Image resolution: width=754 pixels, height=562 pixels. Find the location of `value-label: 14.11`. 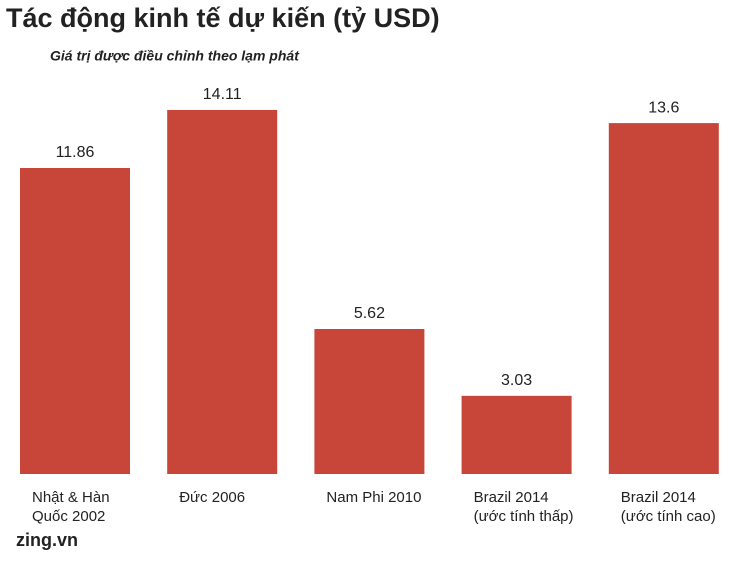

value-label: 14.11 is located at coordinates (222, 94).